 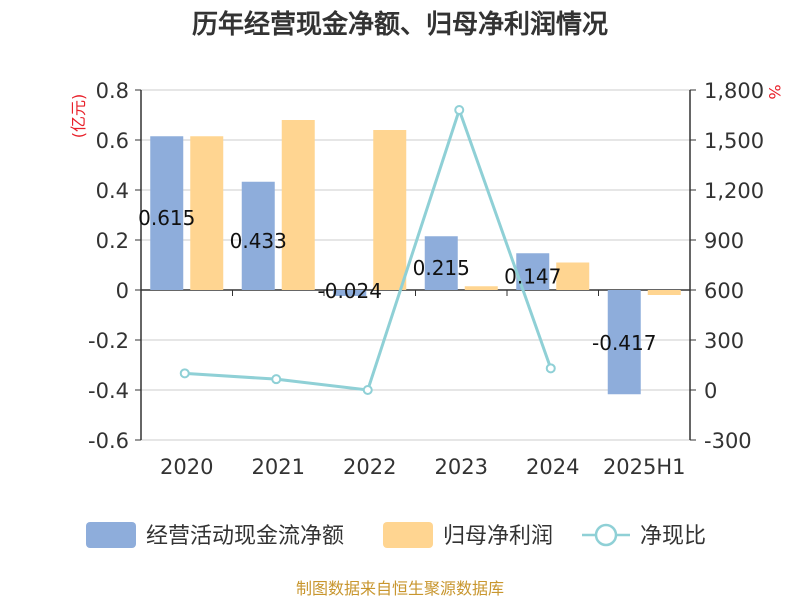 What do you see at coordinates (532, 277) in the screenshot?
I see `cashflow-data-label: 0.147` at bounding box center [532, 277].